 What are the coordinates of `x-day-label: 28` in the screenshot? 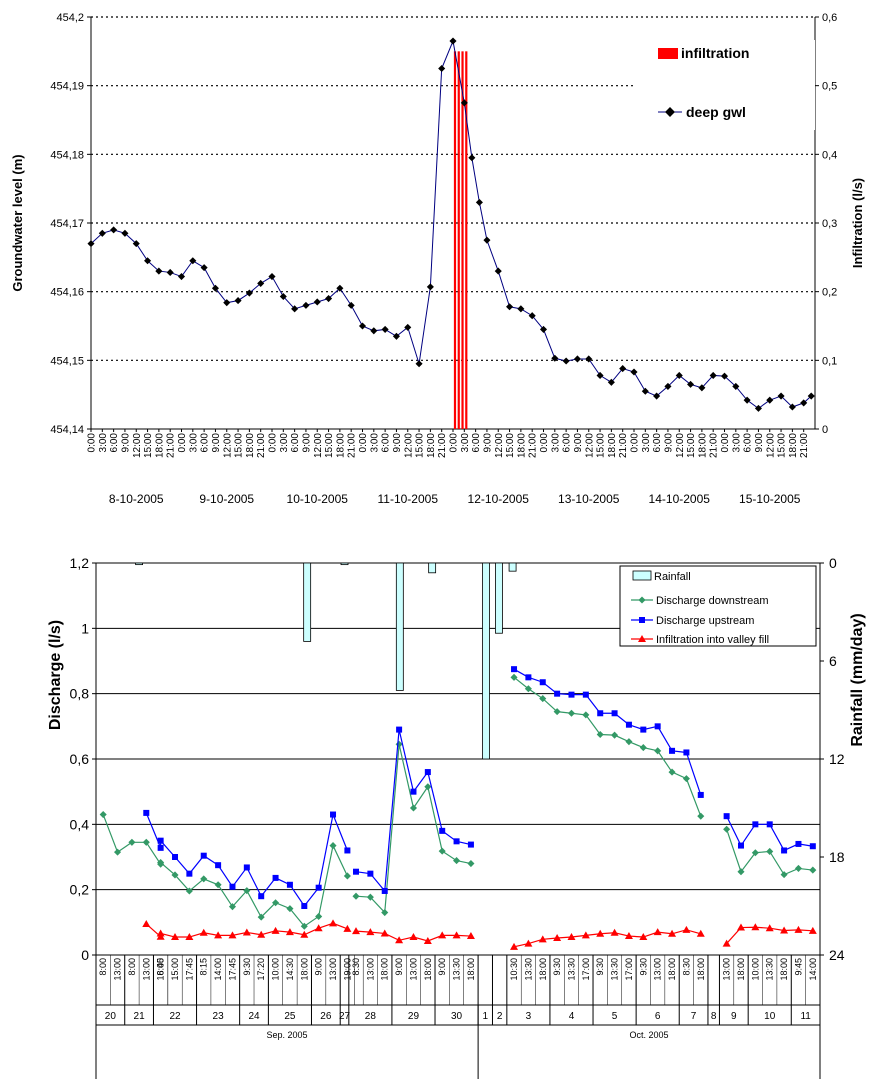 It's located at (371, 1016).